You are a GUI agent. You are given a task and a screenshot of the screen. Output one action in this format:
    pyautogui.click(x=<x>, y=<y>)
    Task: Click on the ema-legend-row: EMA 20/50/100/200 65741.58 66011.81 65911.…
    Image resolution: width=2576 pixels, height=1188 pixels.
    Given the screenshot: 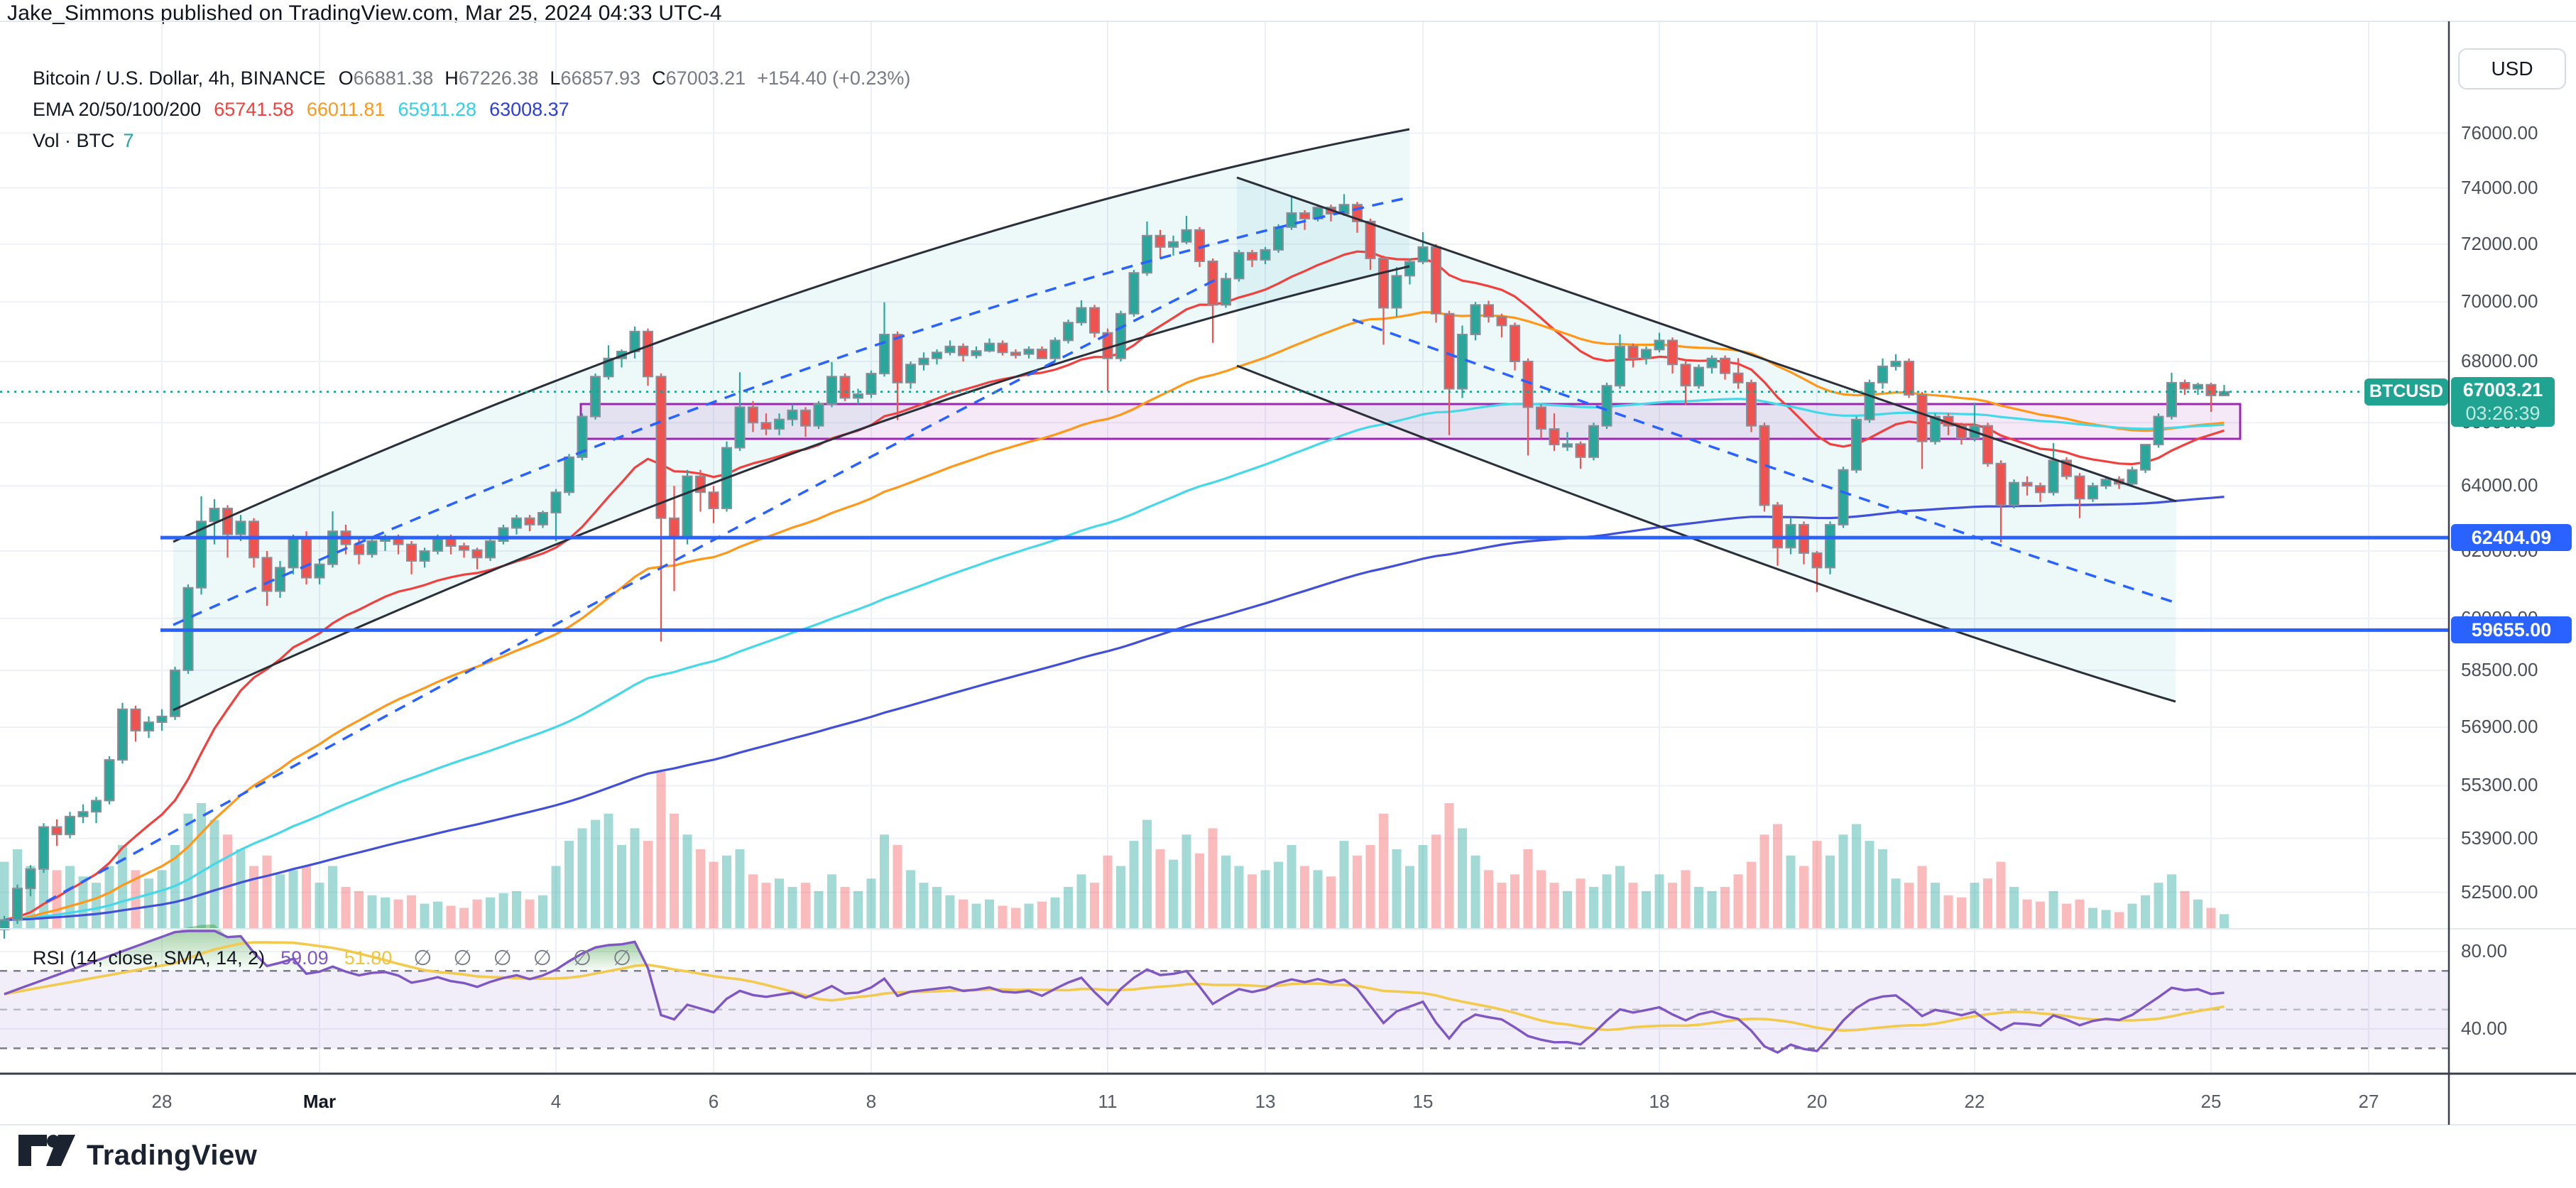 What is the action you would take?
    pyautogui.click(x=471, y=109)
    